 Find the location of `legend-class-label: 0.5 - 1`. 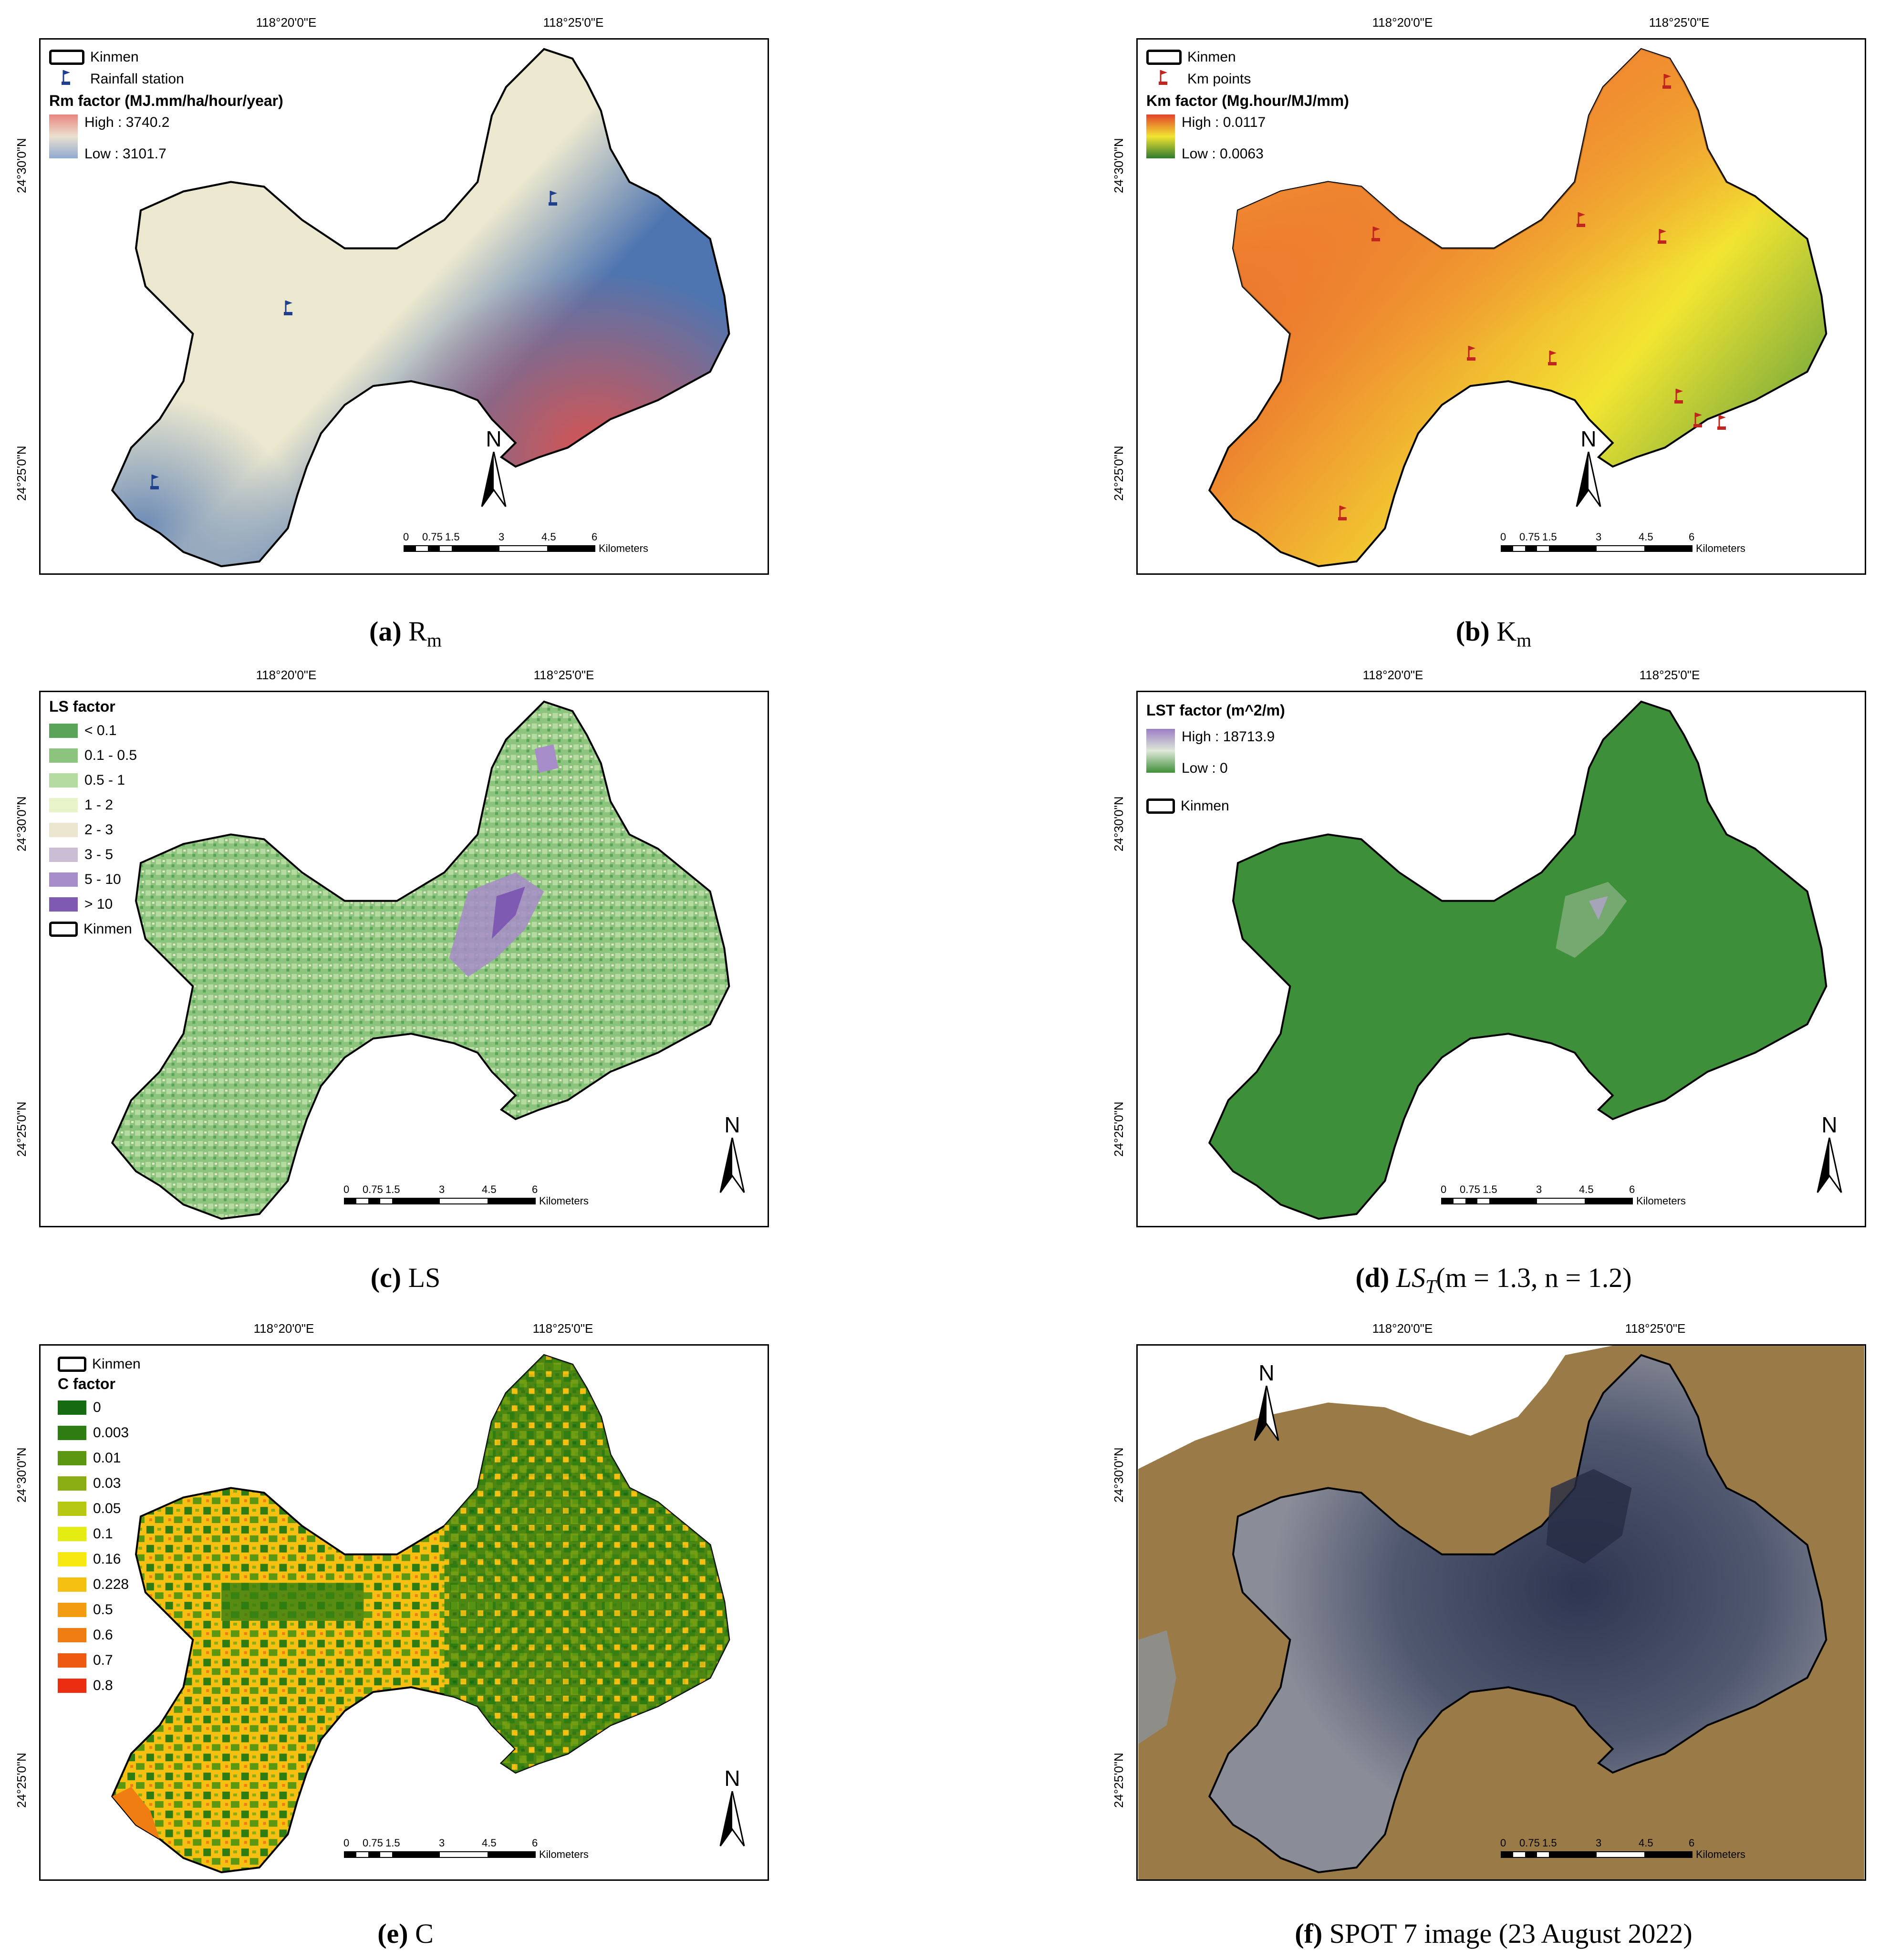

legend-class-label: 0.5 - 1 is located at coordinates (104, 780).